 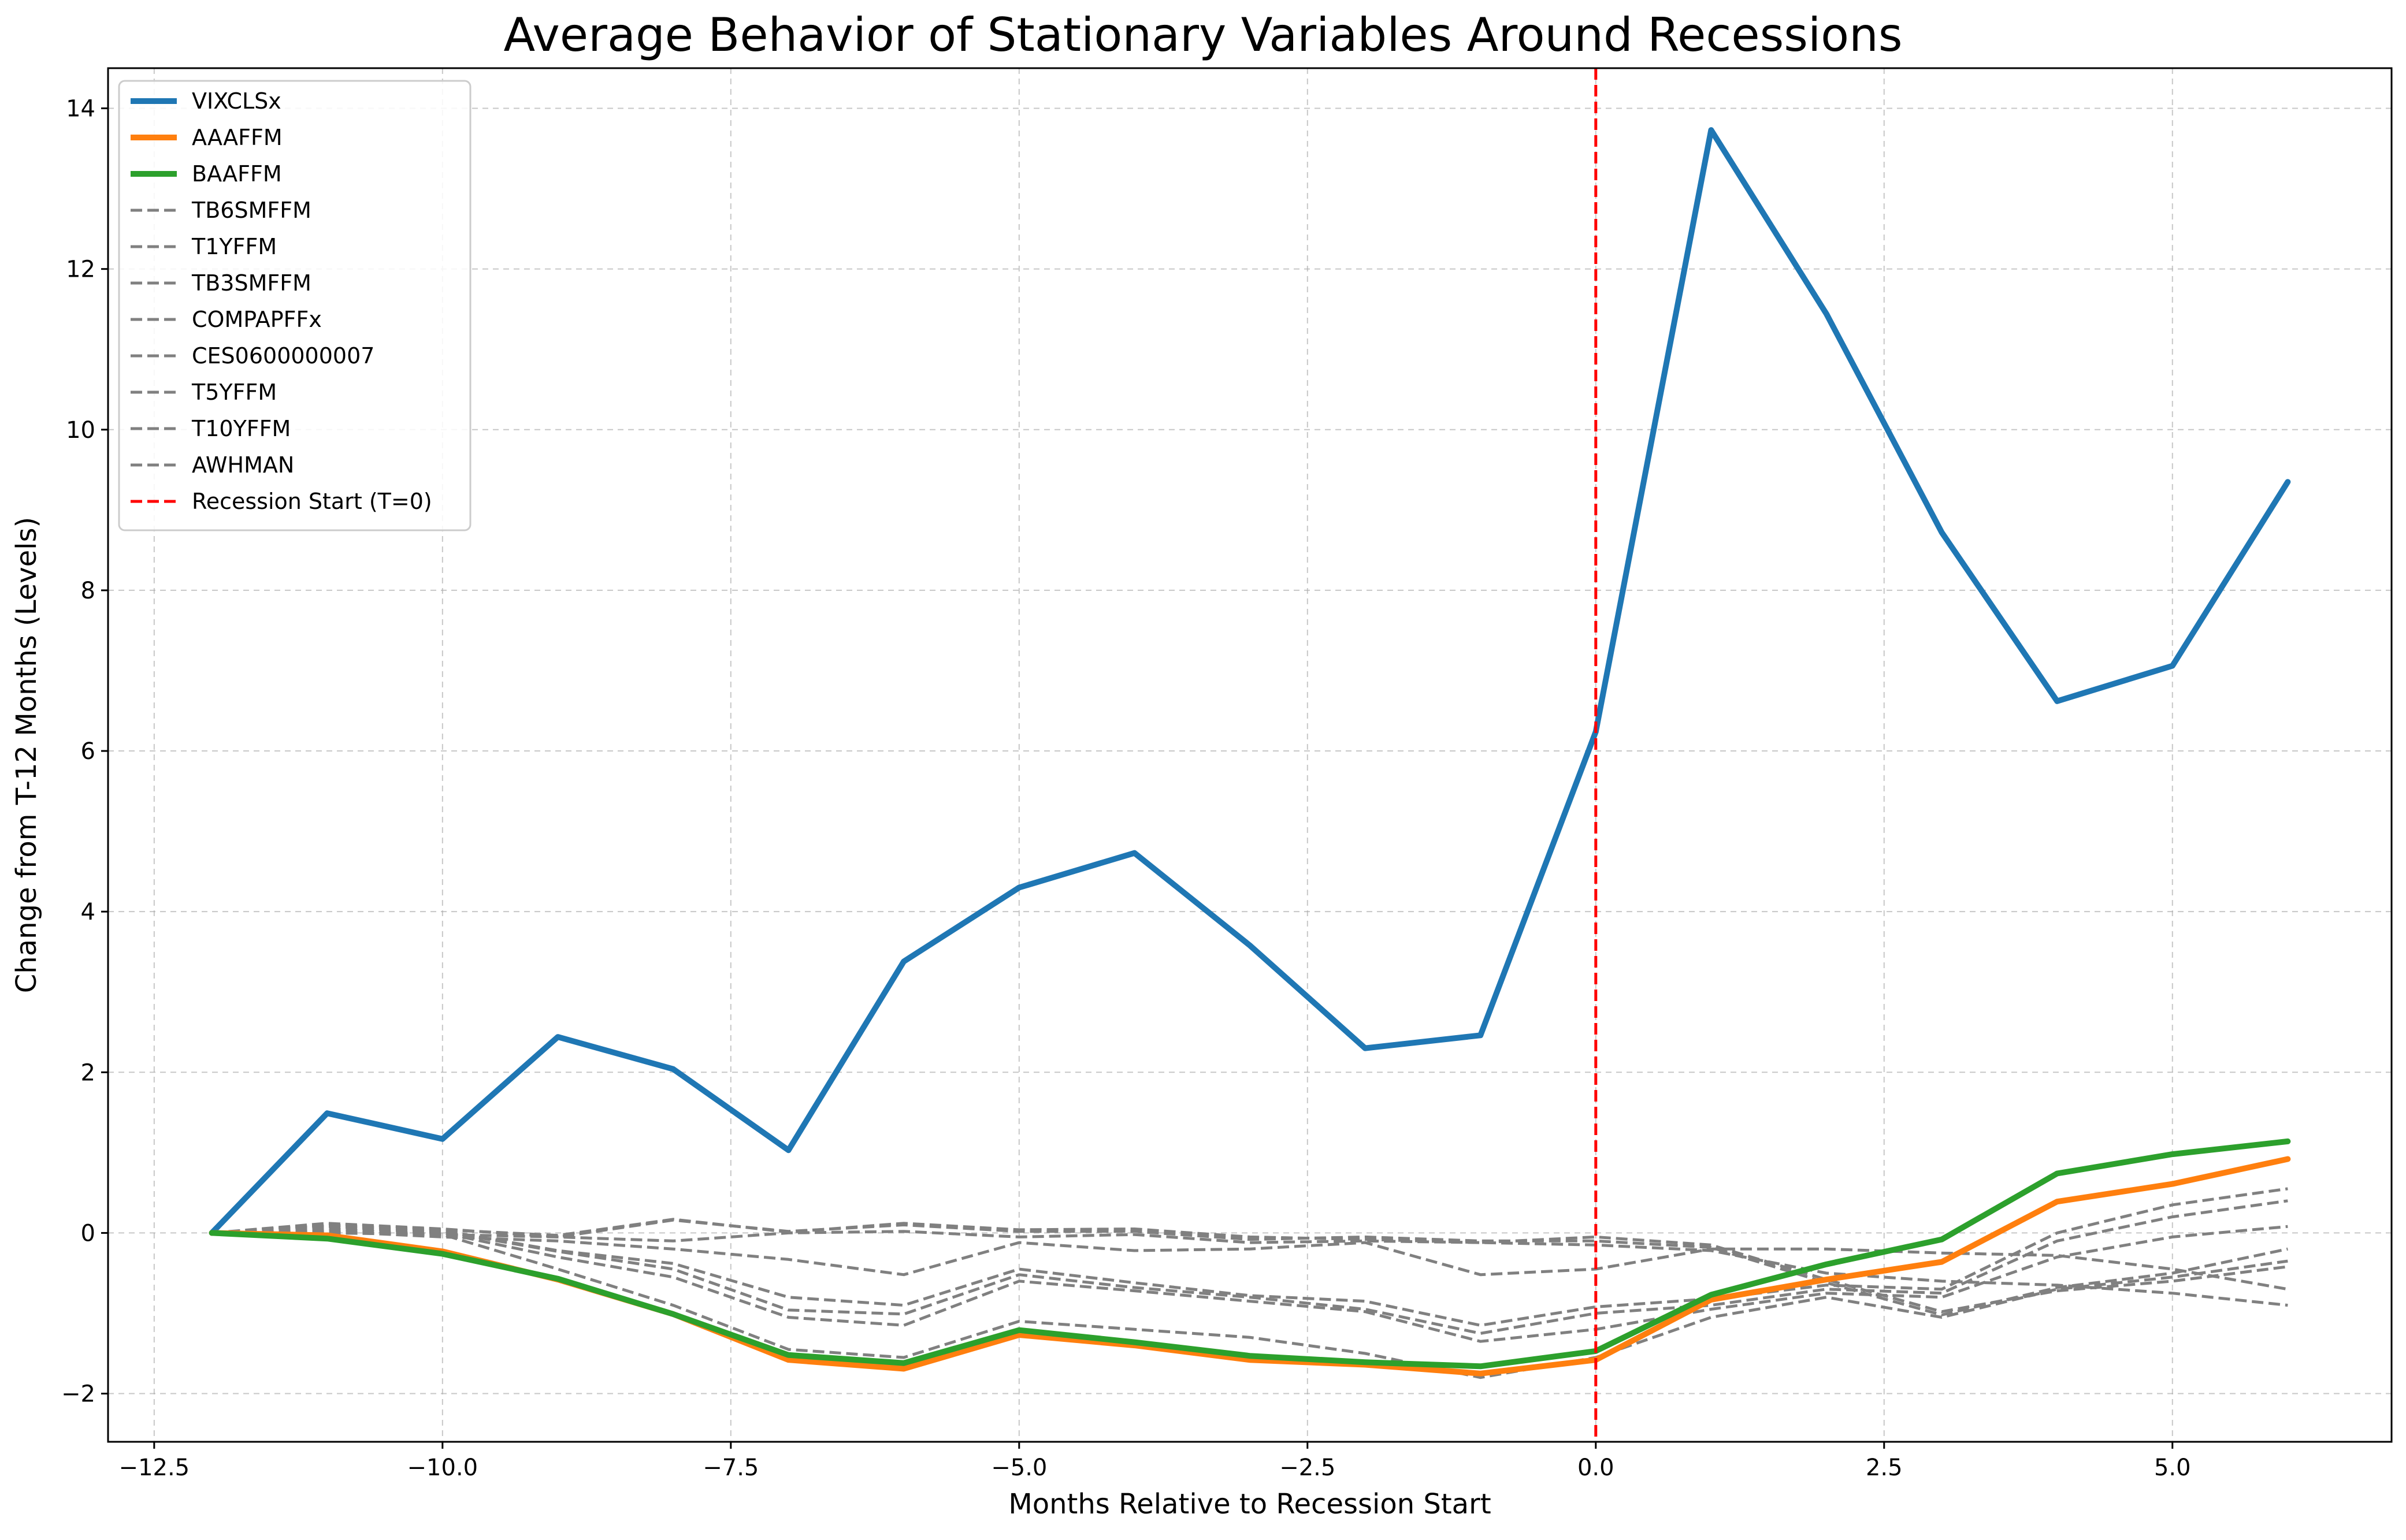 I want to click on legend-label: Recession Start (T=0), so click(x=312, y=501).